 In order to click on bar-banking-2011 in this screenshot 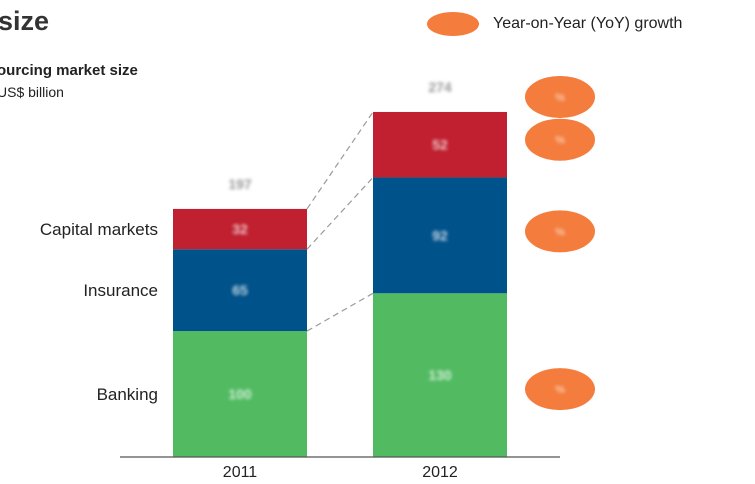, I will do `click(240, 394)`.